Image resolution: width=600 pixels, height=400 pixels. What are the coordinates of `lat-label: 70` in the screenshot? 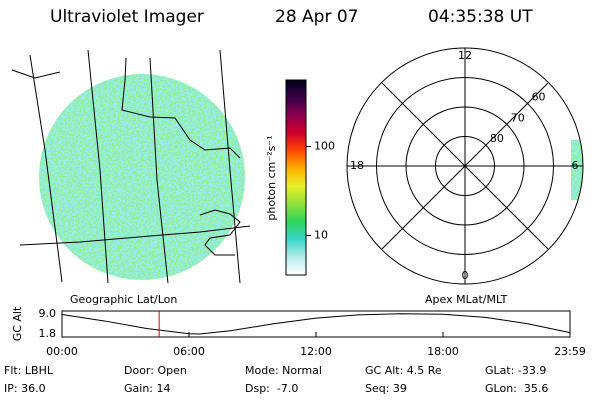 It's located at (518, 117).